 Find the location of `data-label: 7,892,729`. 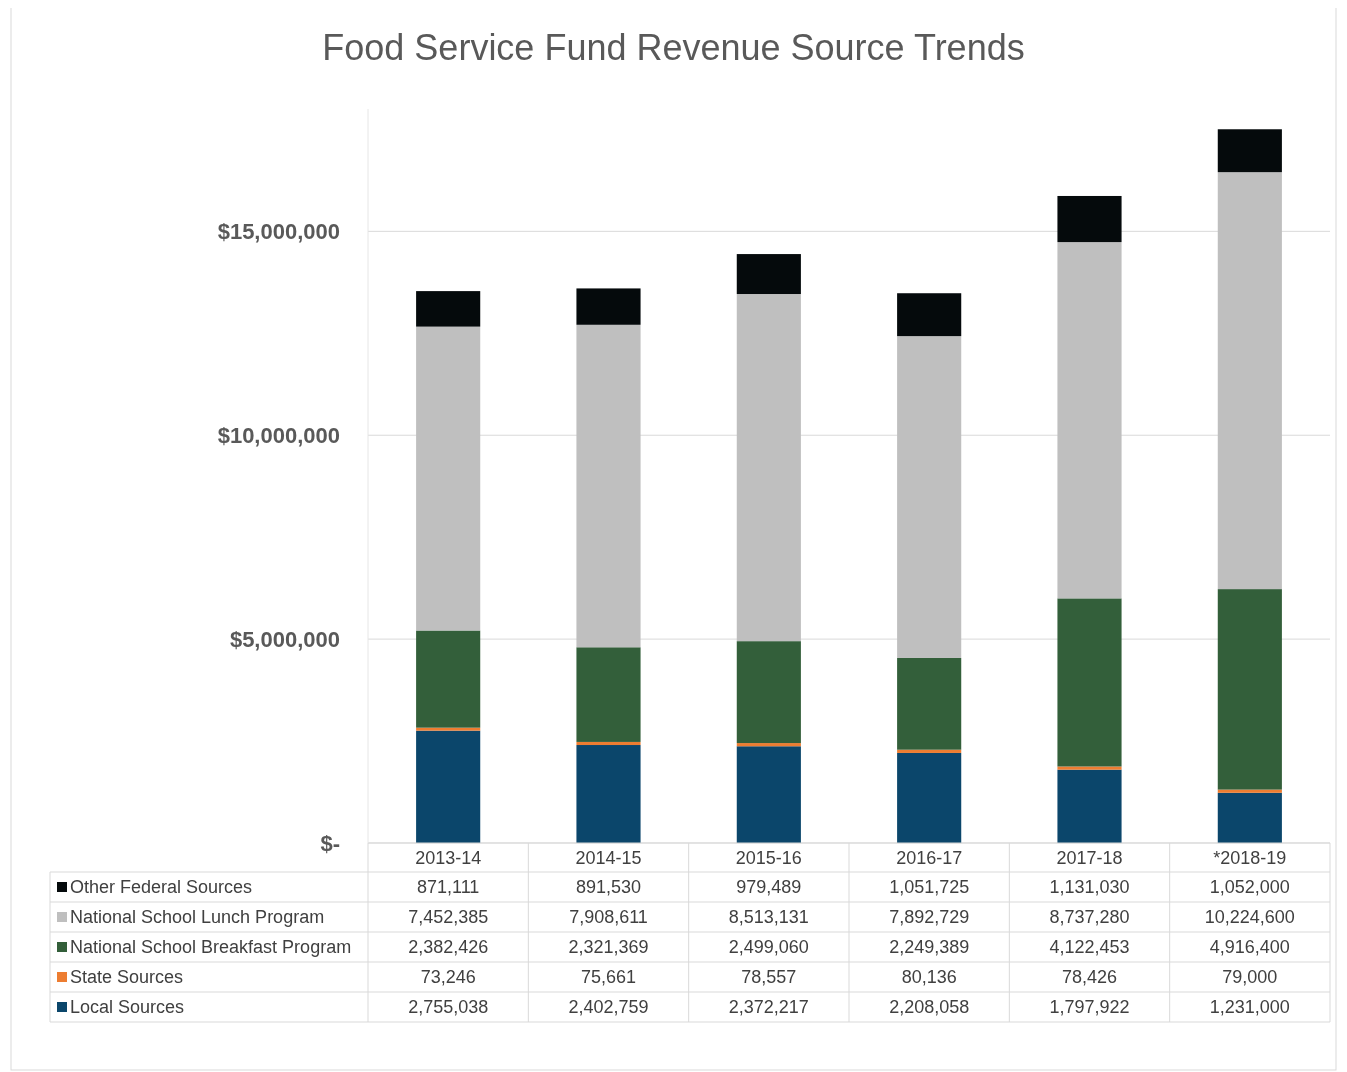

data-label: 7,892,729 is located at coordinates (929, 917).